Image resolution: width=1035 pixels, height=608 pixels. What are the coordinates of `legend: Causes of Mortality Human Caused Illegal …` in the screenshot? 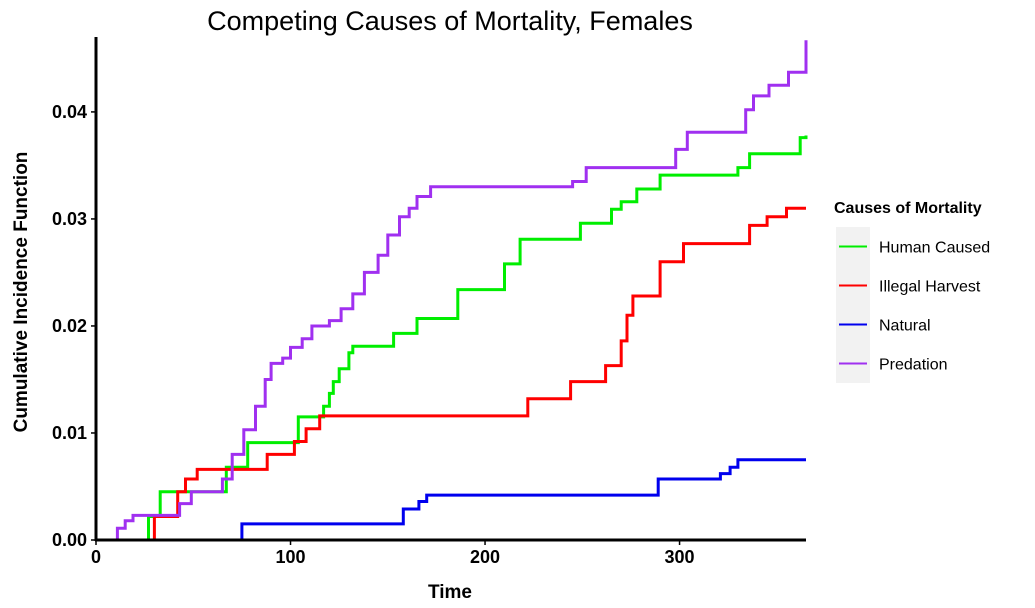 It's located at (912, 291).